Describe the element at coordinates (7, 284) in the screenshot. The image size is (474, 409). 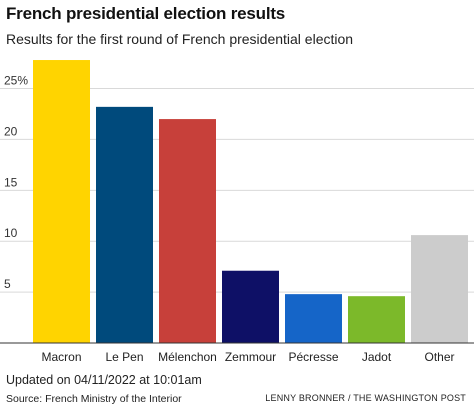
I see `y-tick-label: 5` at that location.